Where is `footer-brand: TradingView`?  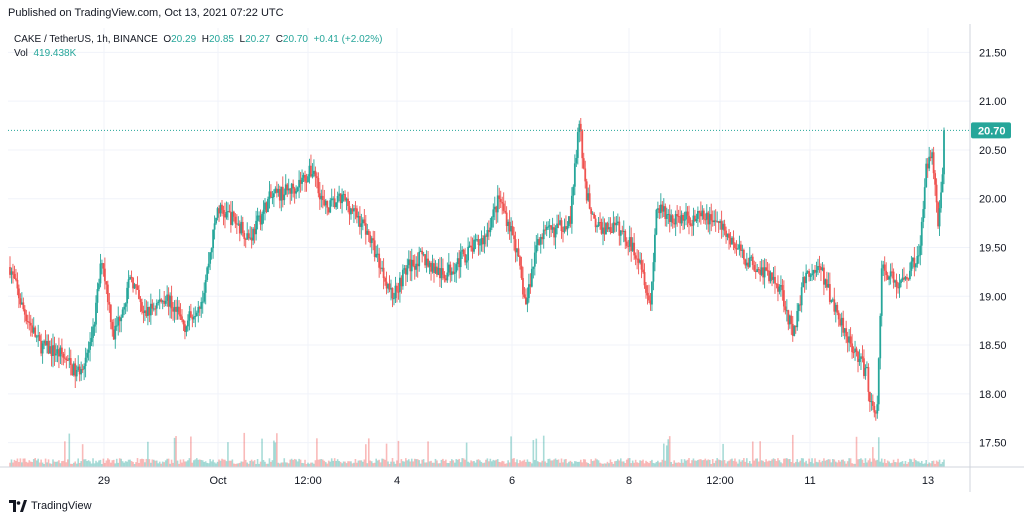 footer-brand: TradingView is located at coordinates (50, 506).